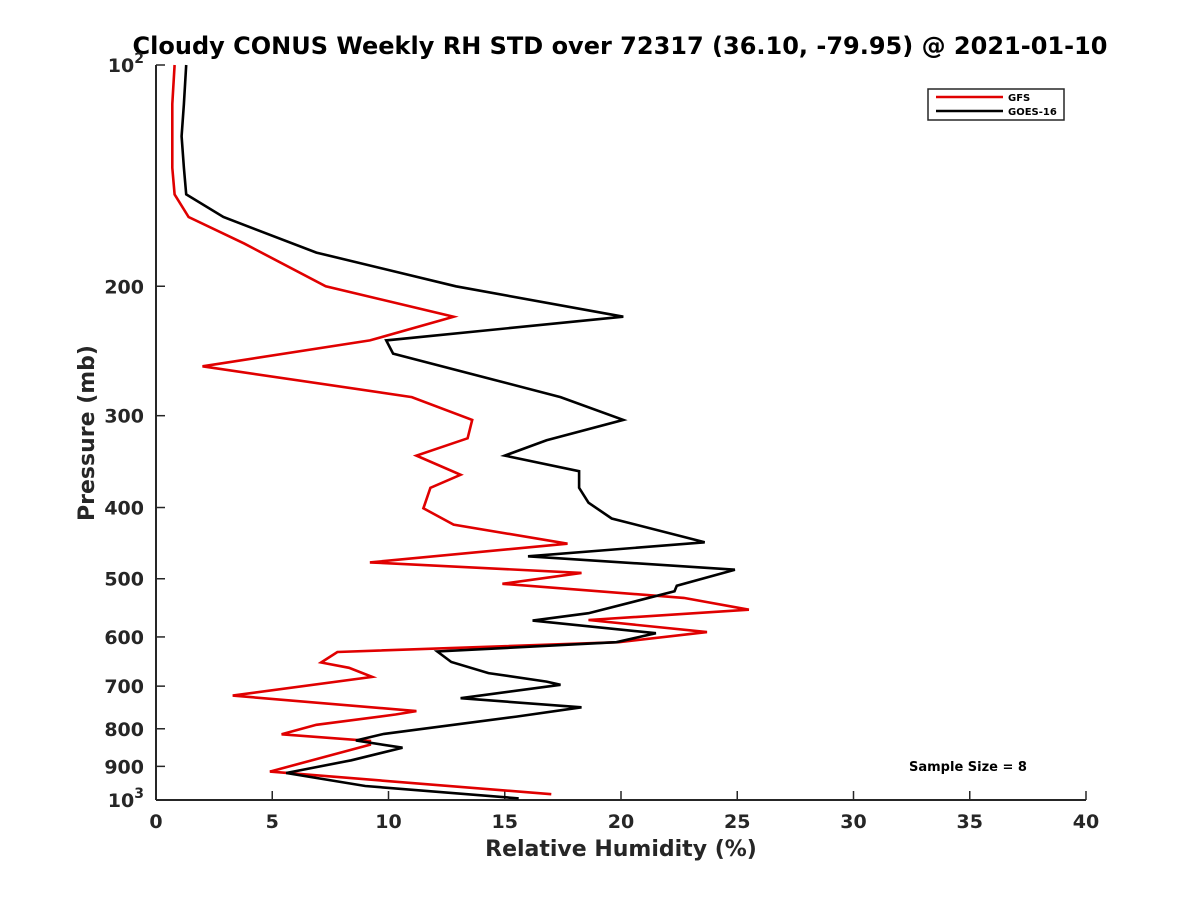 The width and height of the screenshot is (1200, 900). Describe the element at coordinates (737, 822) in the screenshot. I see `x-tick-label: 25` at that location.